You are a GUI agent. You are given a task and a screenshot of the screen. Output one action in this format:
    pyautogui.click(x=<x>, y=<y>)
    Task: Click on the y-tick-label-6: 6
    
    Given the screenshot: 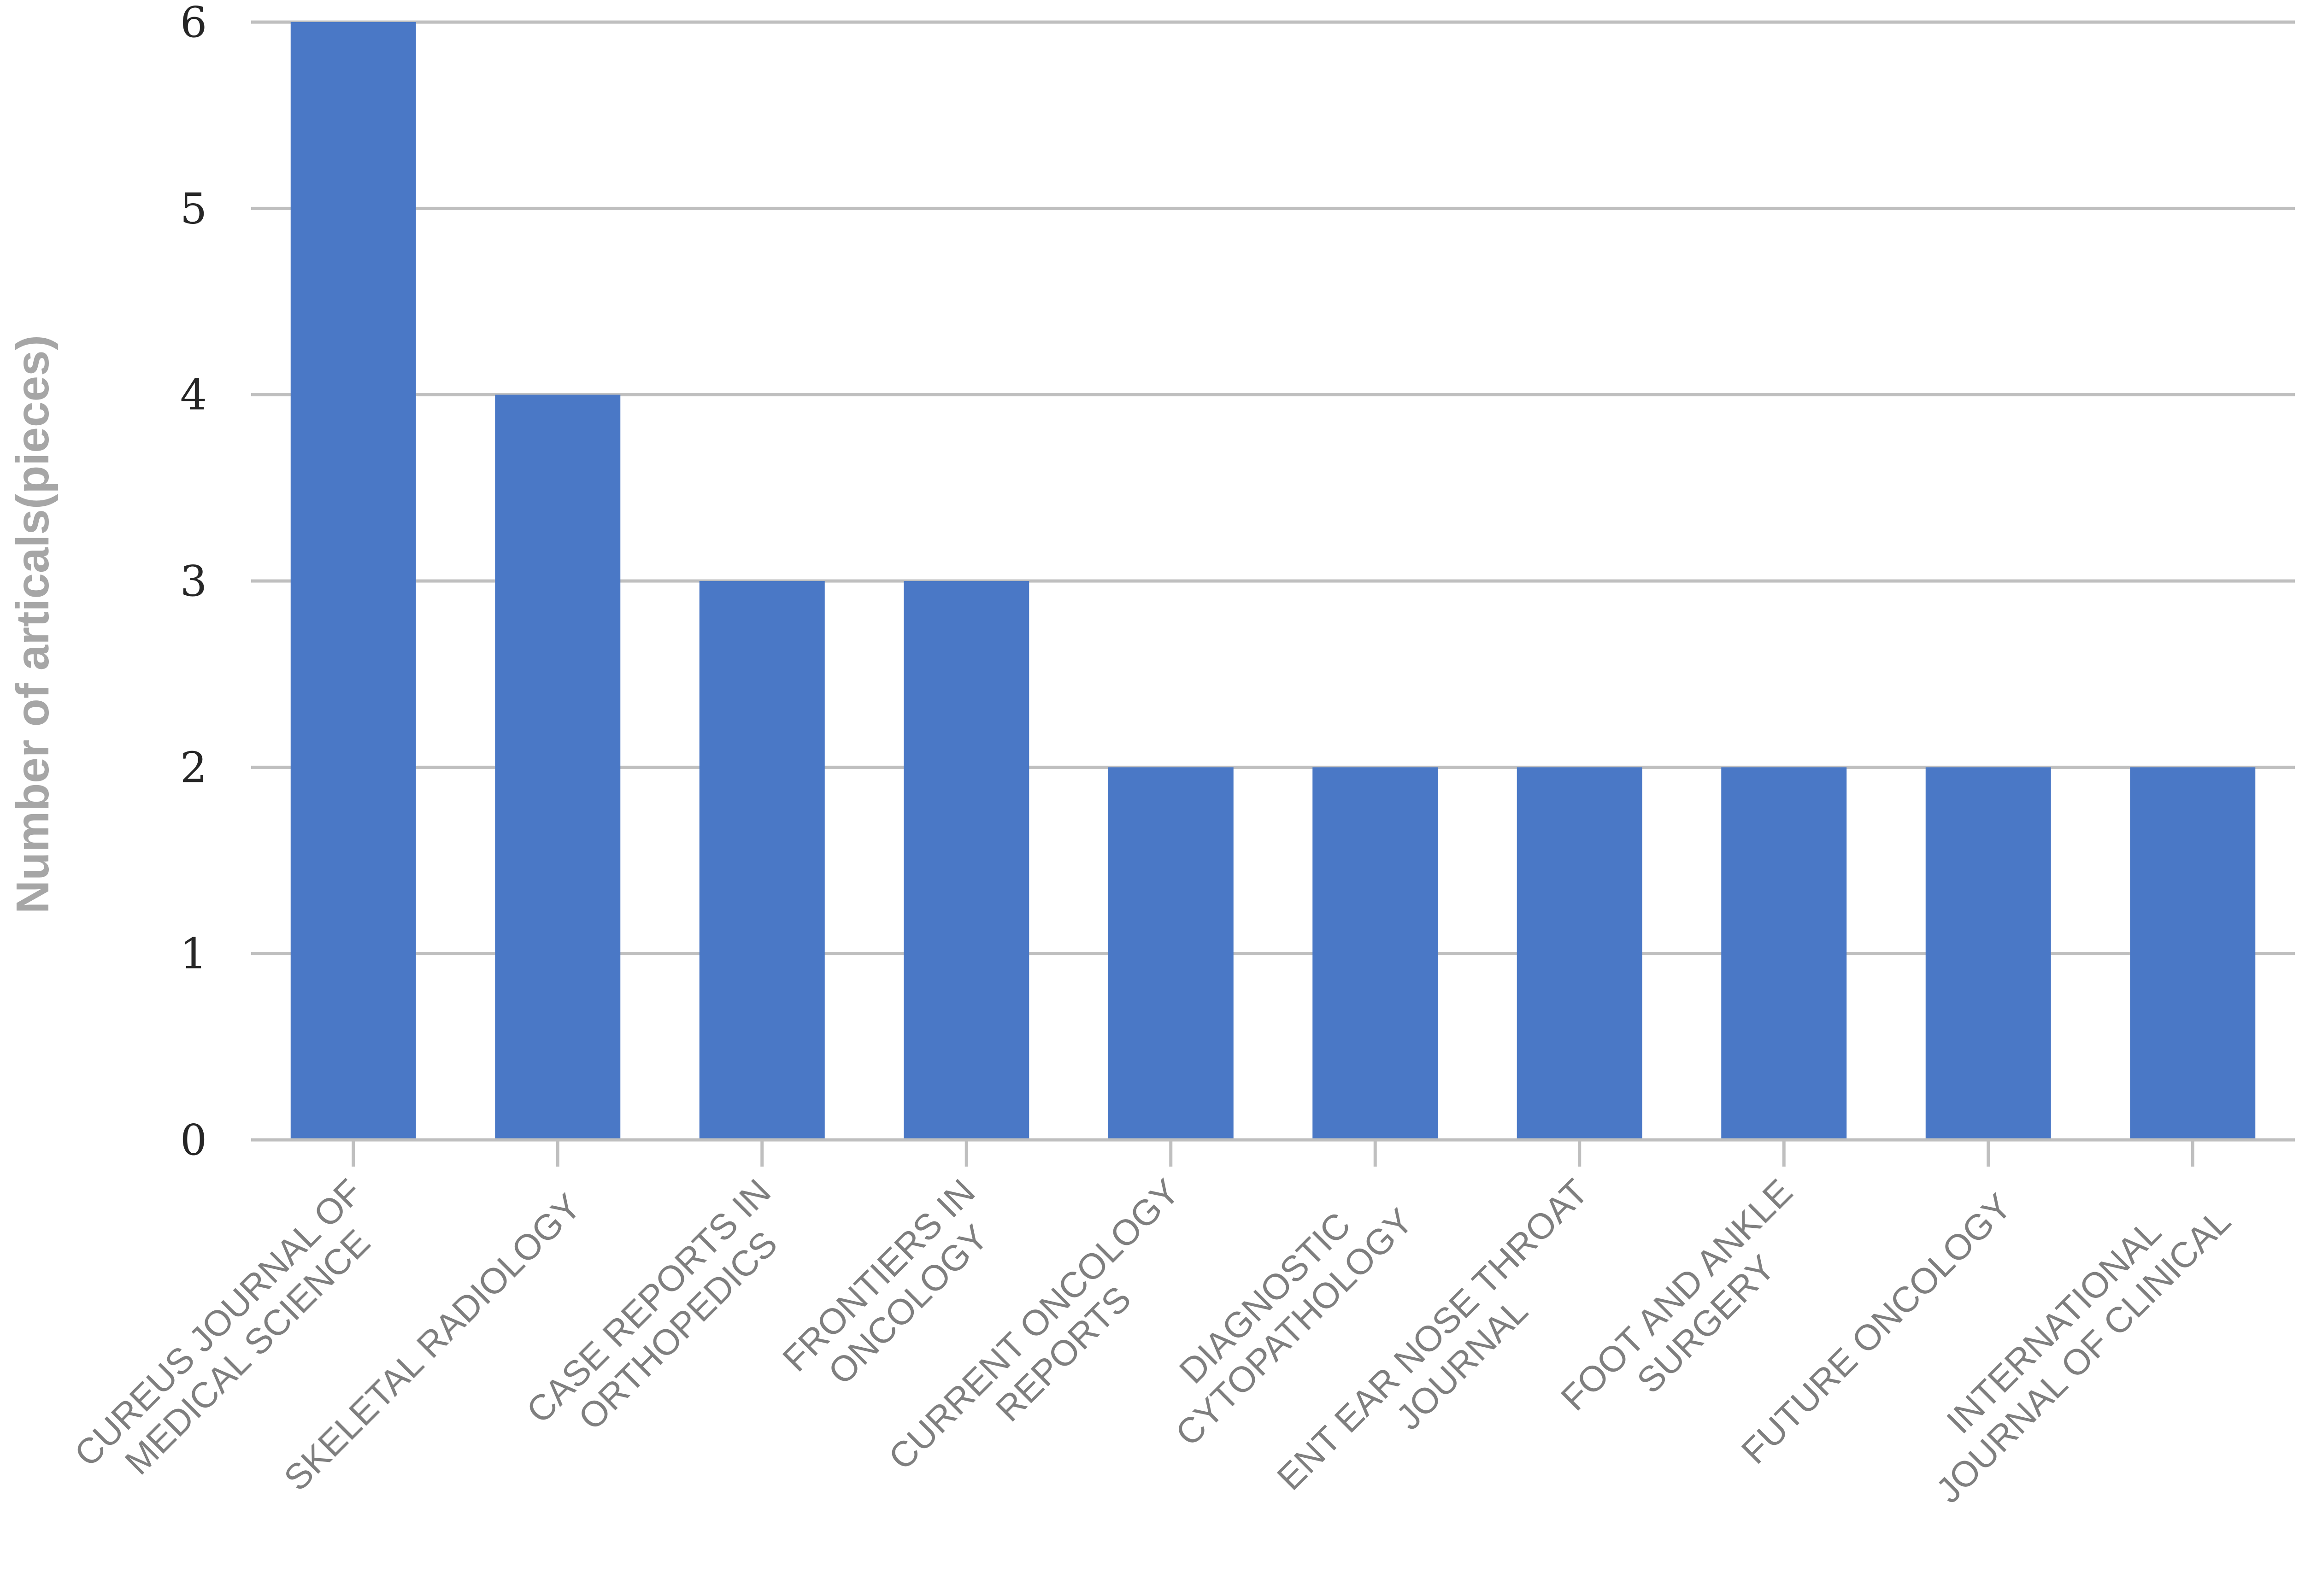 What is the action you would take?
    pyautogui.click(x=193, y=24)
    